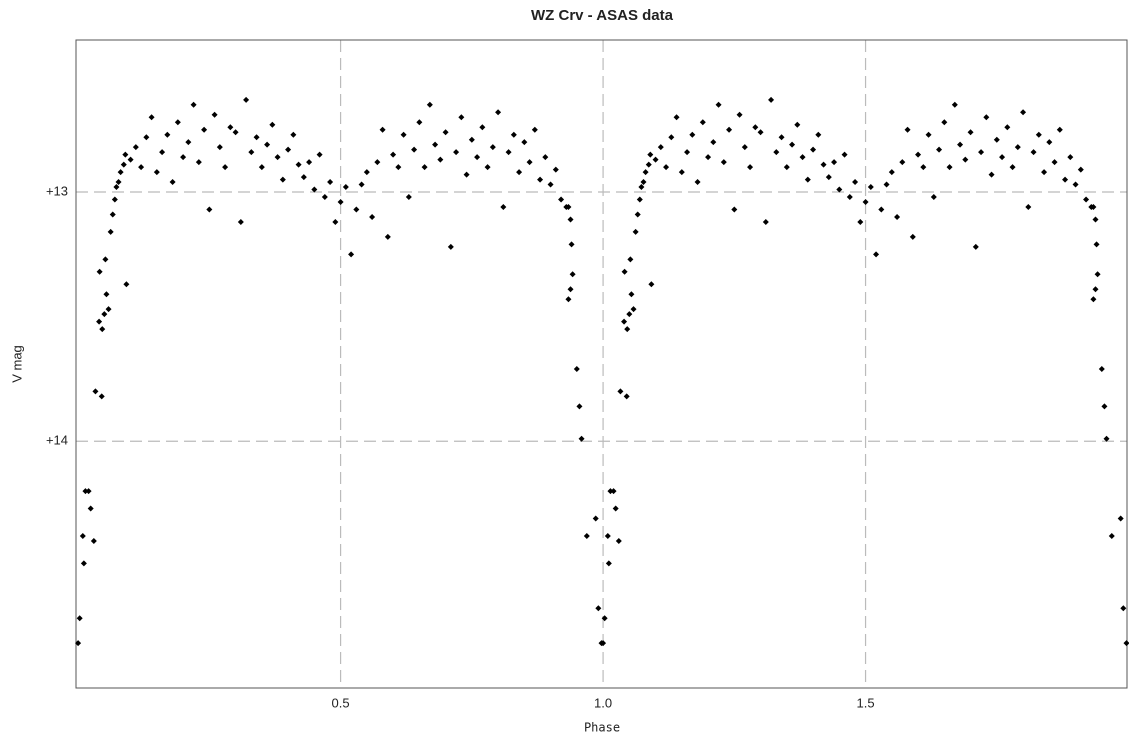 The width and height of the screenshot is (1129, 738). I want to click on x-axis-label: Phase, so click(602, 728).